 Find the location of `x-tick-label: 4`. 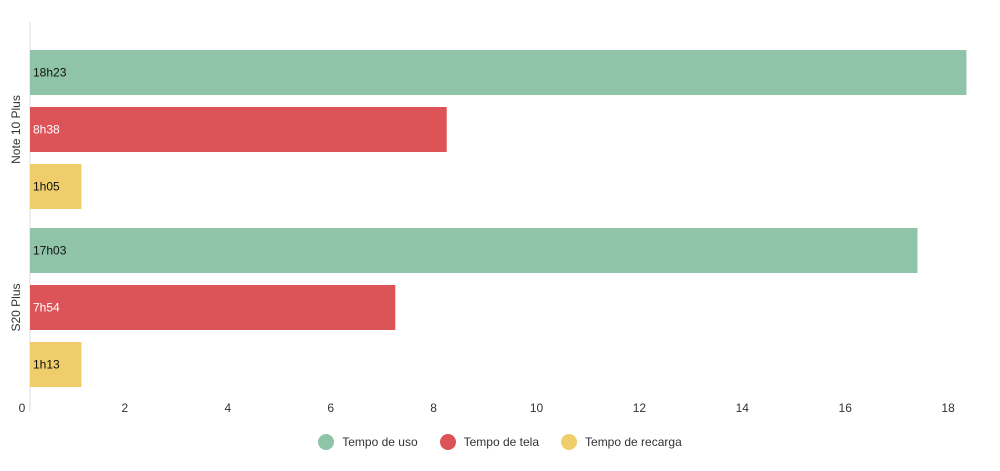

x-tick-label: 4 is located at coordinates (227, 408).